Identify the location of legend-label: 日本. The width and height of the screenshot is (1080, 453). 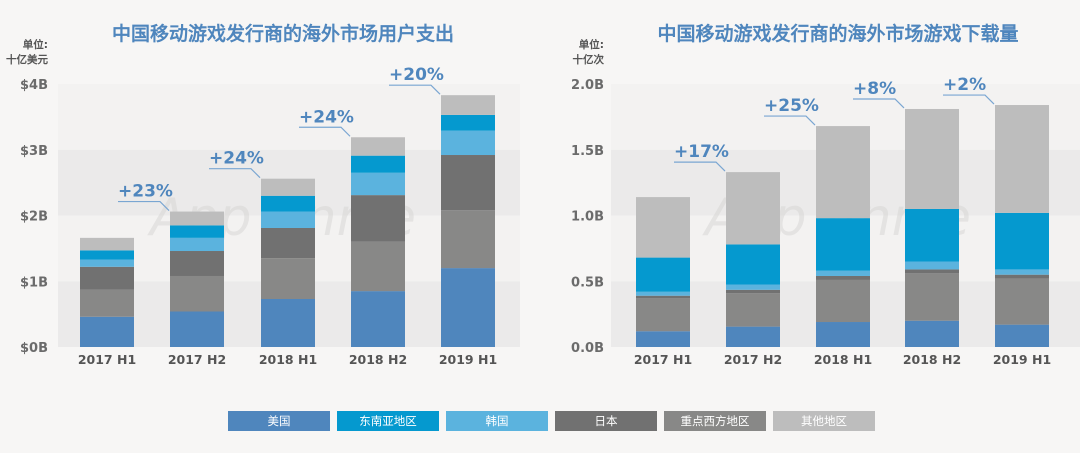
(606, 421).